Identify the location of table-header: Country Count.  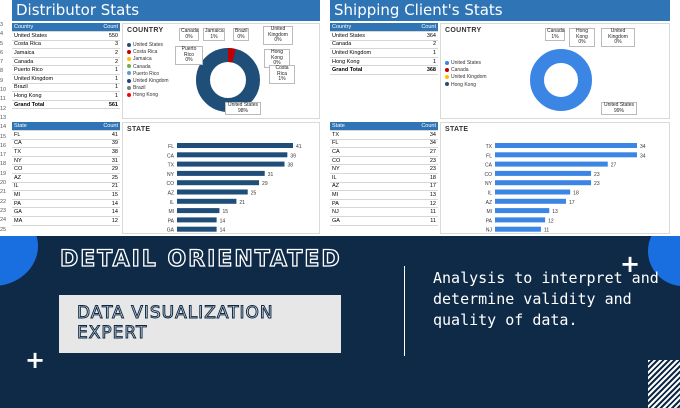
(66, 28).